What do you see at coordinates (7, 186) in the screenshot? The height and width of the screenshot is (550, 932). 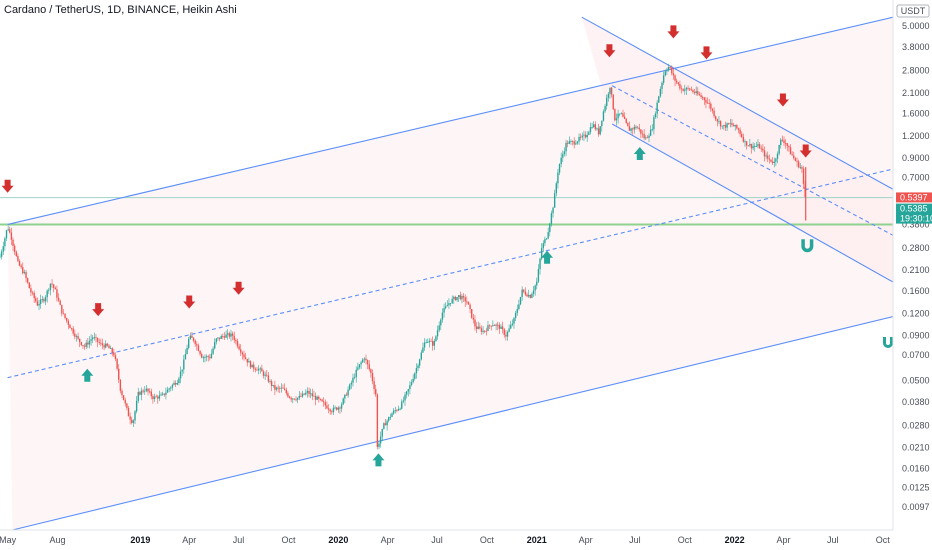 I see `down-arrow-icon` at bounding box center [7, 186].